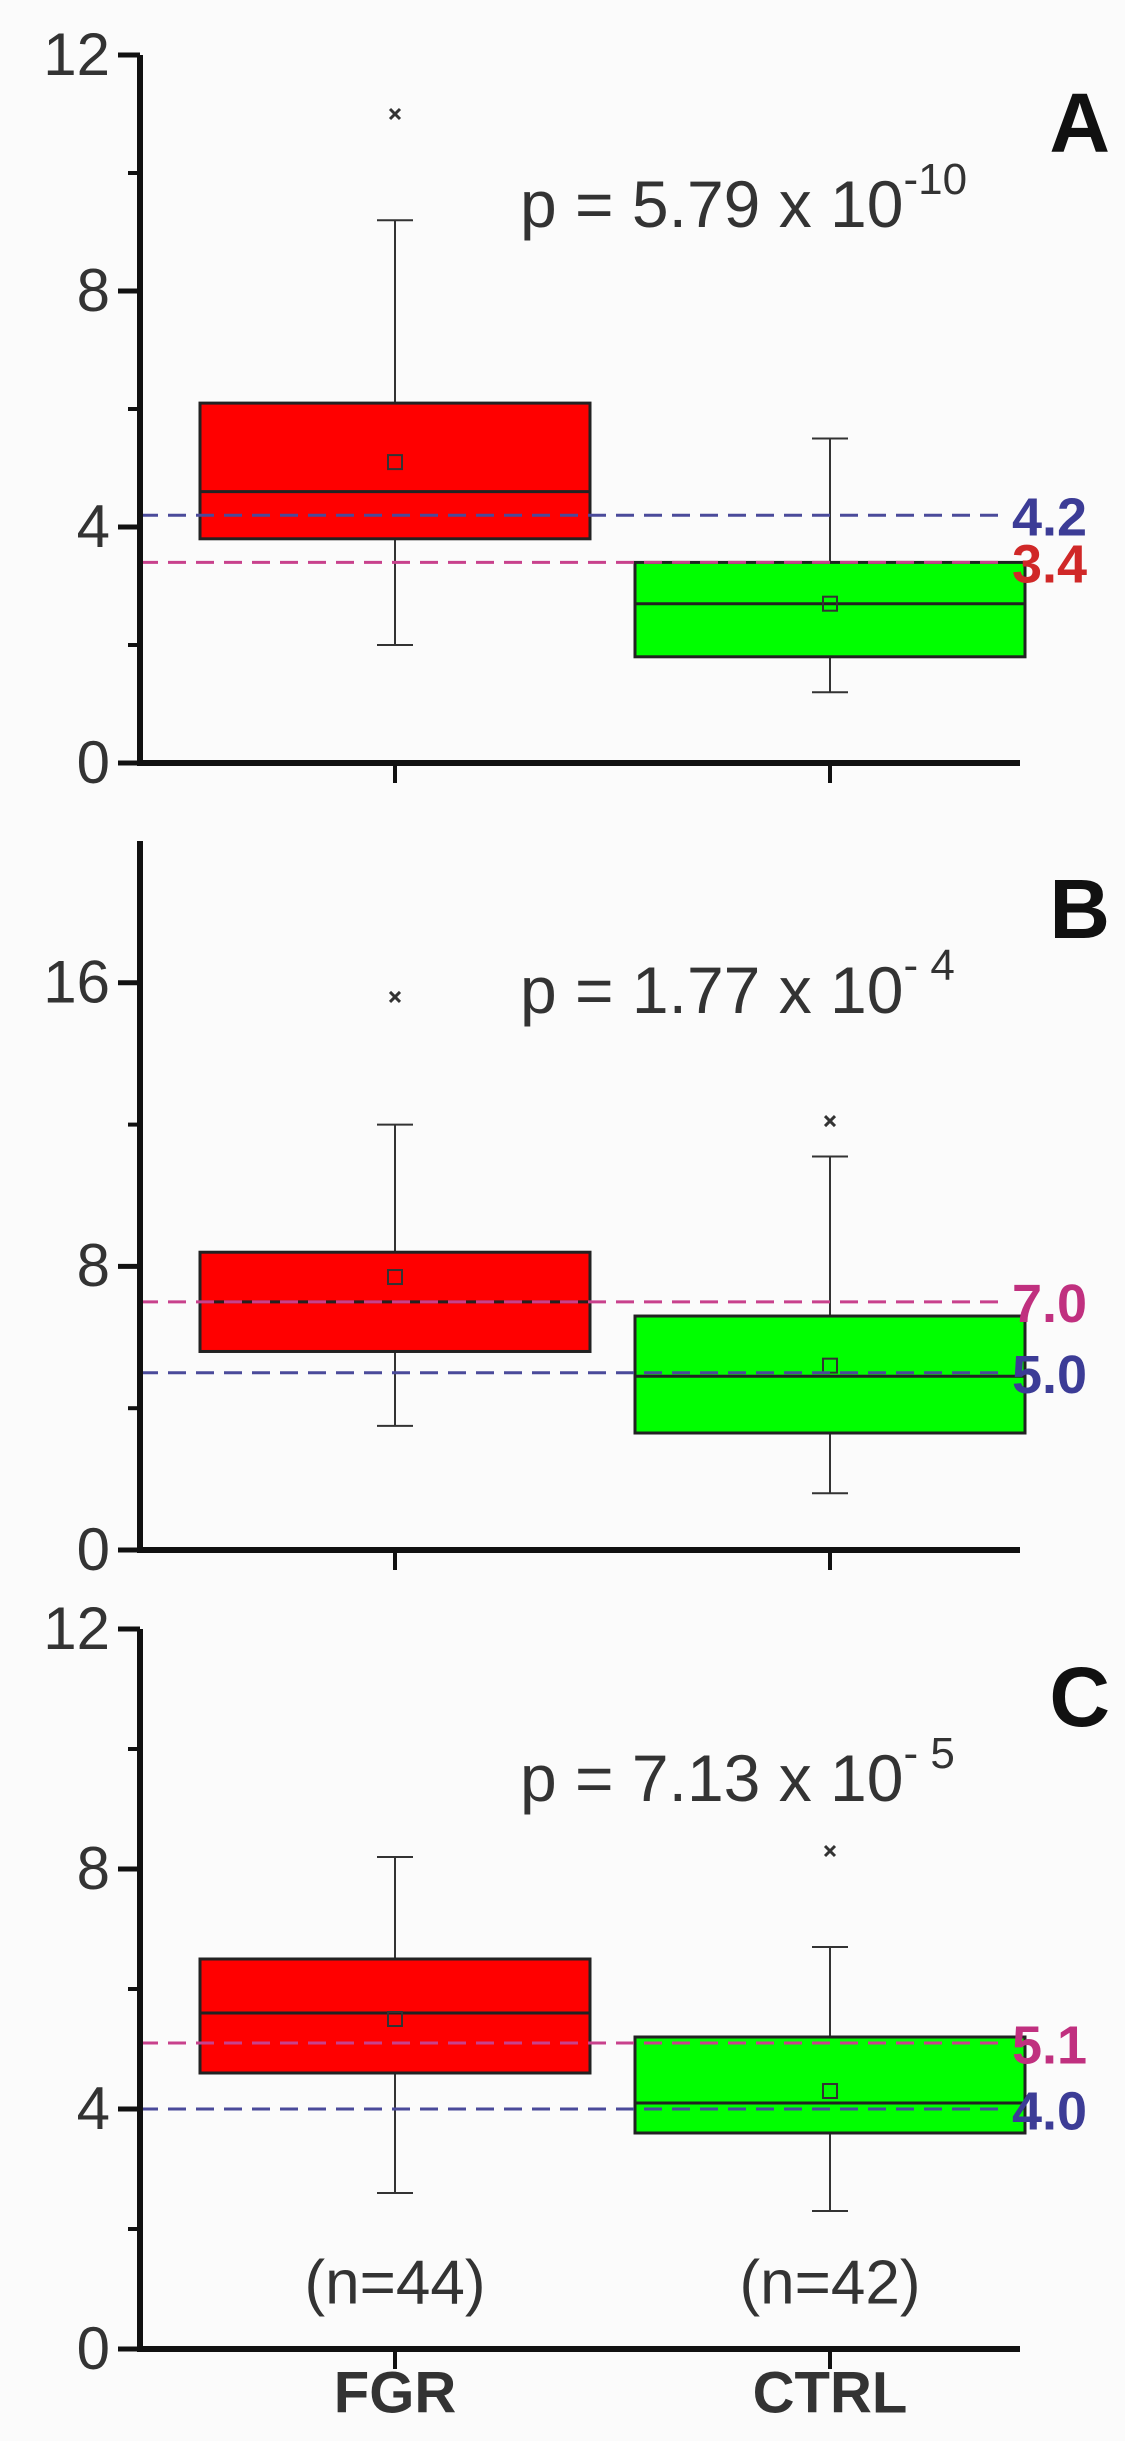  What do you see at coordinates (1079, 909) in the screenshot?
I see `panel-label: B` at bounding box center [1079, 909].